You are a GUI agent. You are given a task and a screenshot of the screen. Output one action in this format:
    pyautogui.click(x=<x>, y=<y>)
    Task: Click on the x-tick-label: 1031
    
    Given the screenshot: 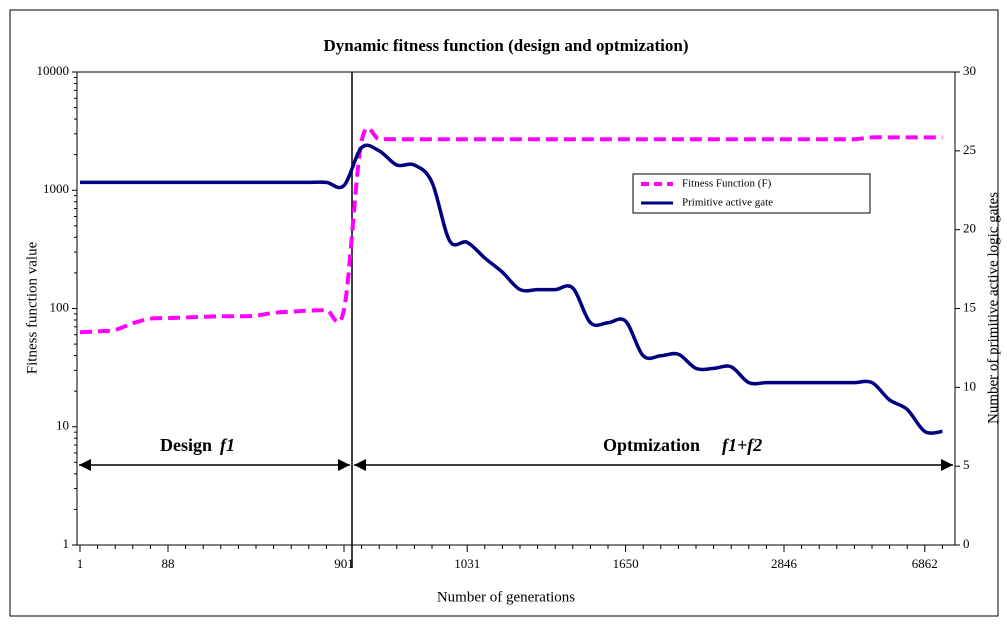 What is the action you would take?
    pyautogui.click(x=467, y=563)
    